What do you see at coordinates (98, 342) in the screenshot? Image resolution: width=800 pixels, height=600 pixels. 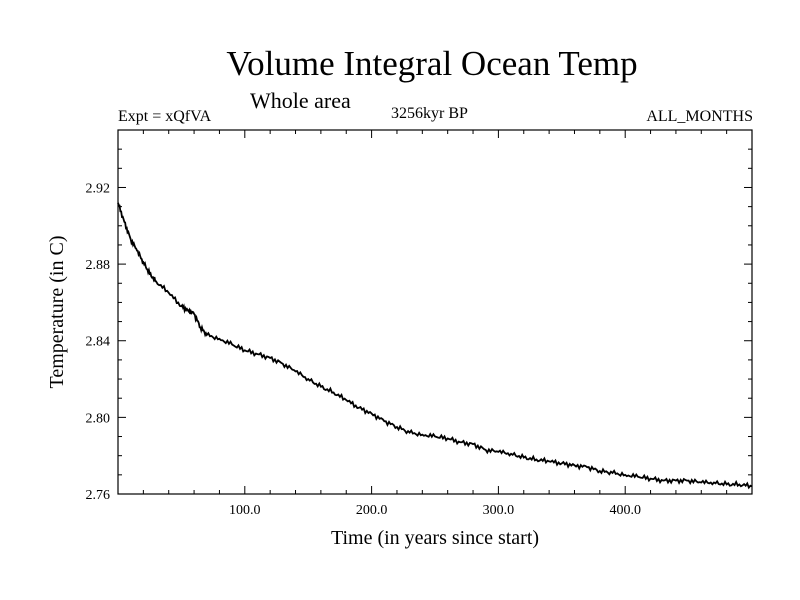 I see `y-tick-label: 2.84` at bounding box center [98, 342].